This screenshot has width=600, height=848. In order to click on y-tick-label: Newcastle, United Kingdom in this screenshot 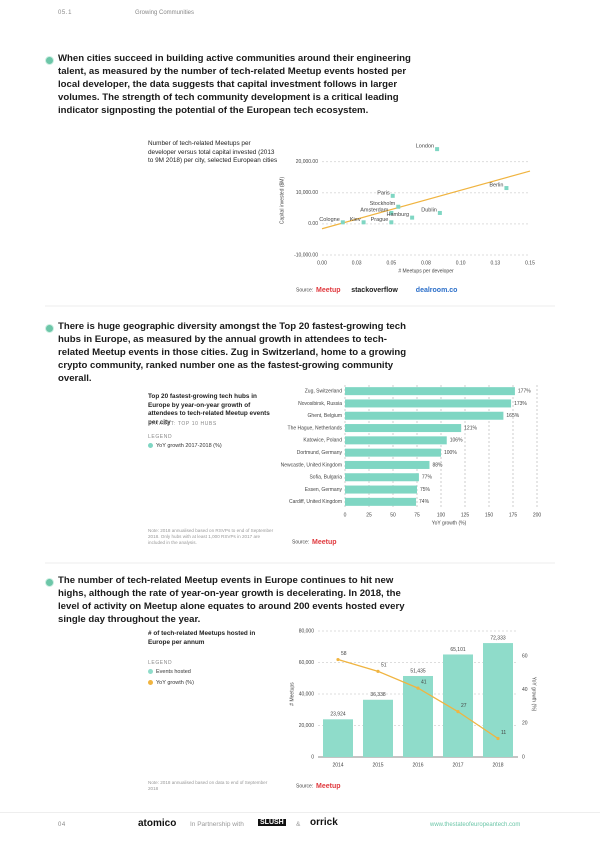, I will do `click(311, 465)`.